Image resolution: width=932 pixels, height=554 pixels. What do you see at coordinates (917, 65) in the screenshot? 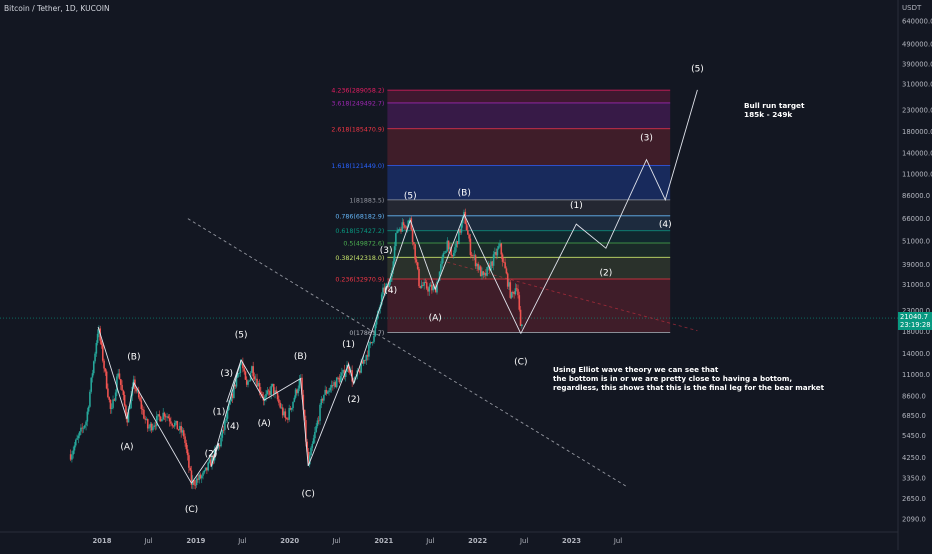
I see `y-tick-label: 390000.0` at bounding box center [917, 65].